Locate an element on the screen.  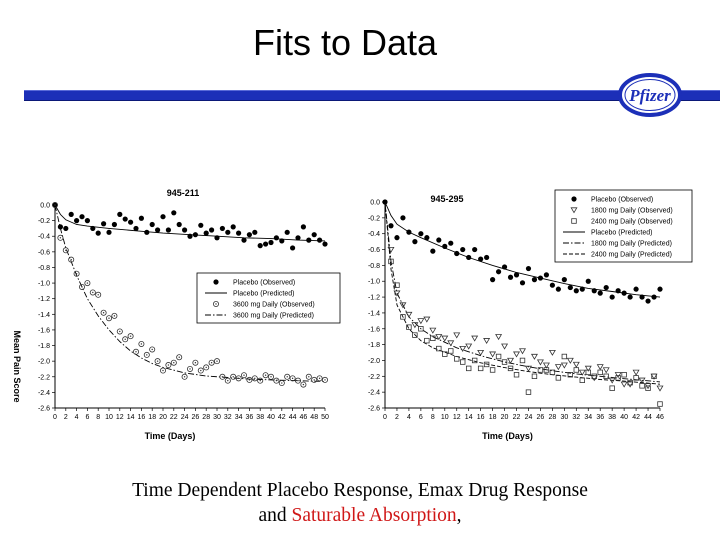
title-underline-bar is located at coordinates (372, 95).